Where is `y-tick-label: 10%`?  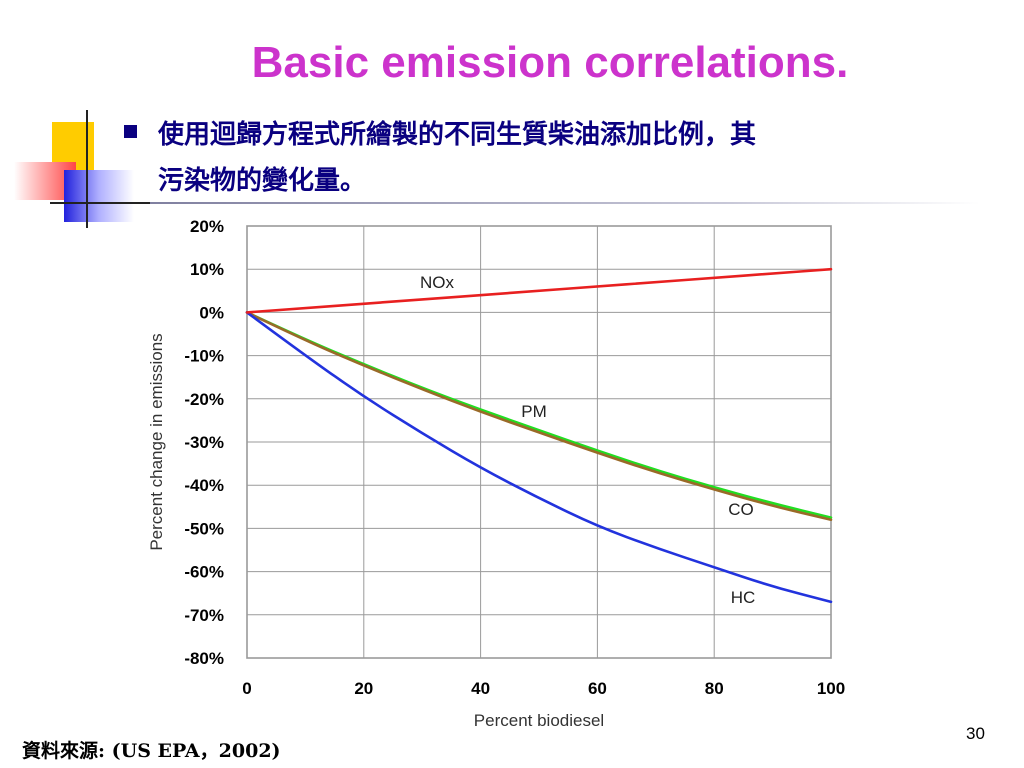 y-tick-label: 10% is located at coordinates (207, 269).